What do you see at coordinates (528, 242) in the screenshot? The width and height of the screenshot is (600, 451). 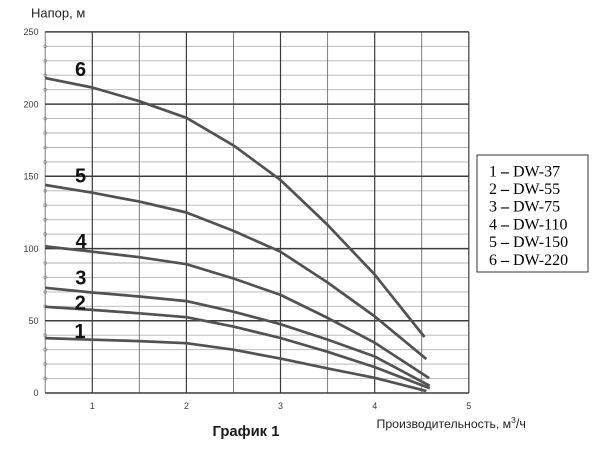 I see `svg-text: 5 – DW-150` at bounding box center [528, 242].